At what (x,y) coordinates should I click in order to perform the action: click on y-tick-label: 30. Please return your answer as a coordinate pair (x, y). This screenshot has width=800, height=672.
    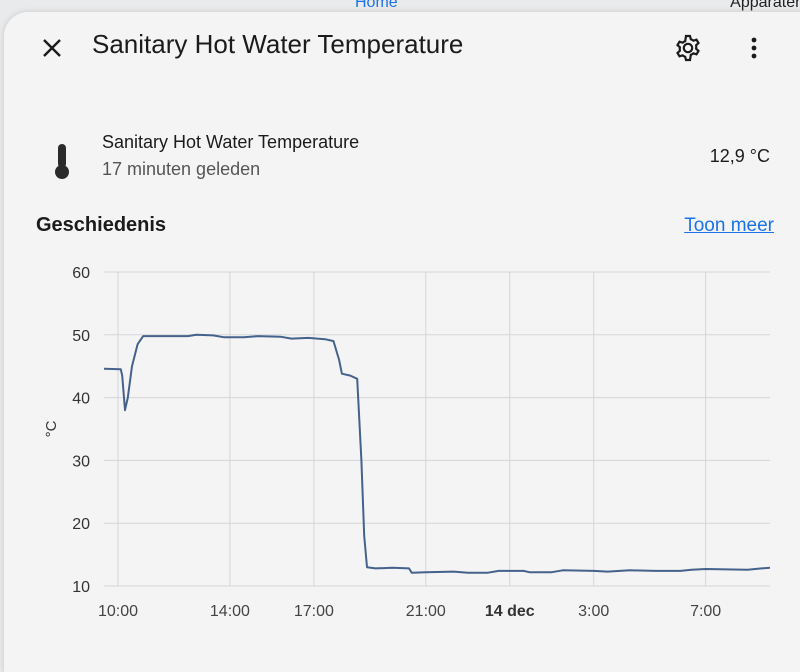
    Looking at the image, I should click on (81, 461).